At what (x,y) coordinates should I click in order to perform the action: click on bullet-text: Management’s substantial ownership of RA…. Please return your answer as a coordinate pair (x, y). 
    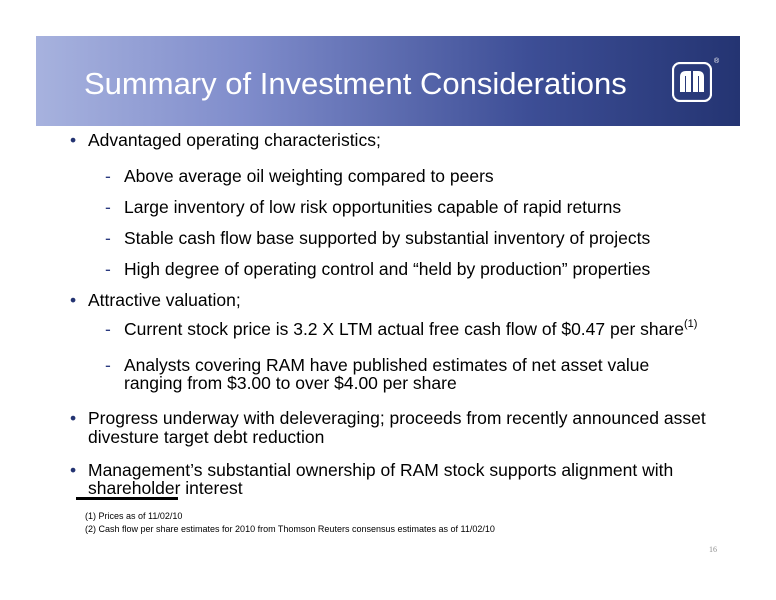
    Looking at the image, I should click on (381, 470).